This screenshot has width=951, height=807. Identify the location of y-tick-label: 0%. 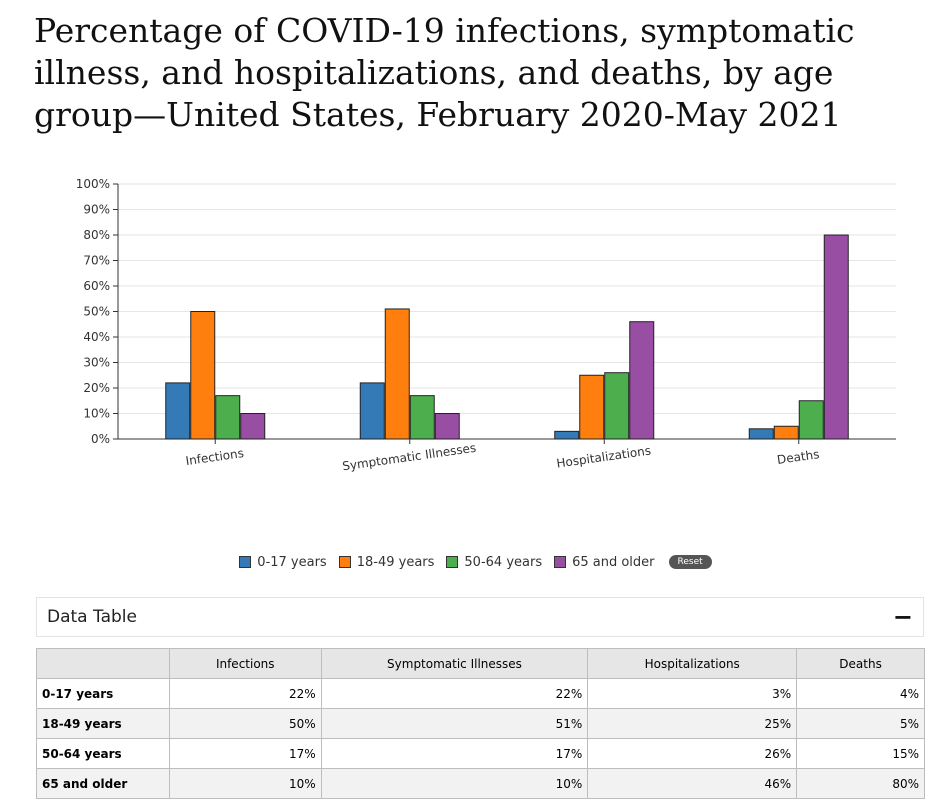
(100, 439).